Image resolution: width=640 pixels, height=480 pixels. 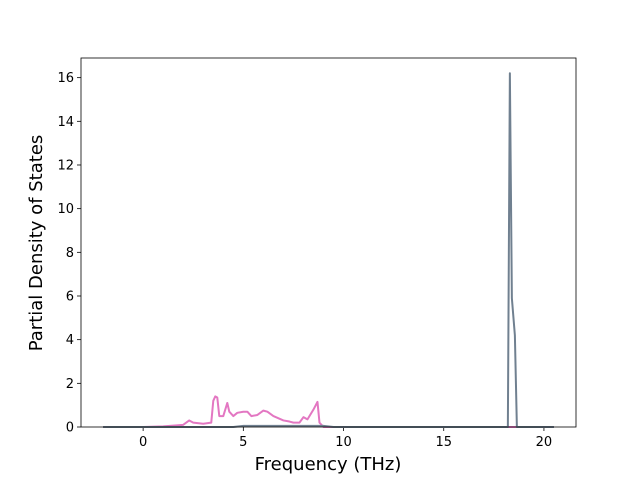 What do you see at coordinates (70, 253) in the screenshot?
I see `y-tick-label: 8` at bounding box center [70, 253].